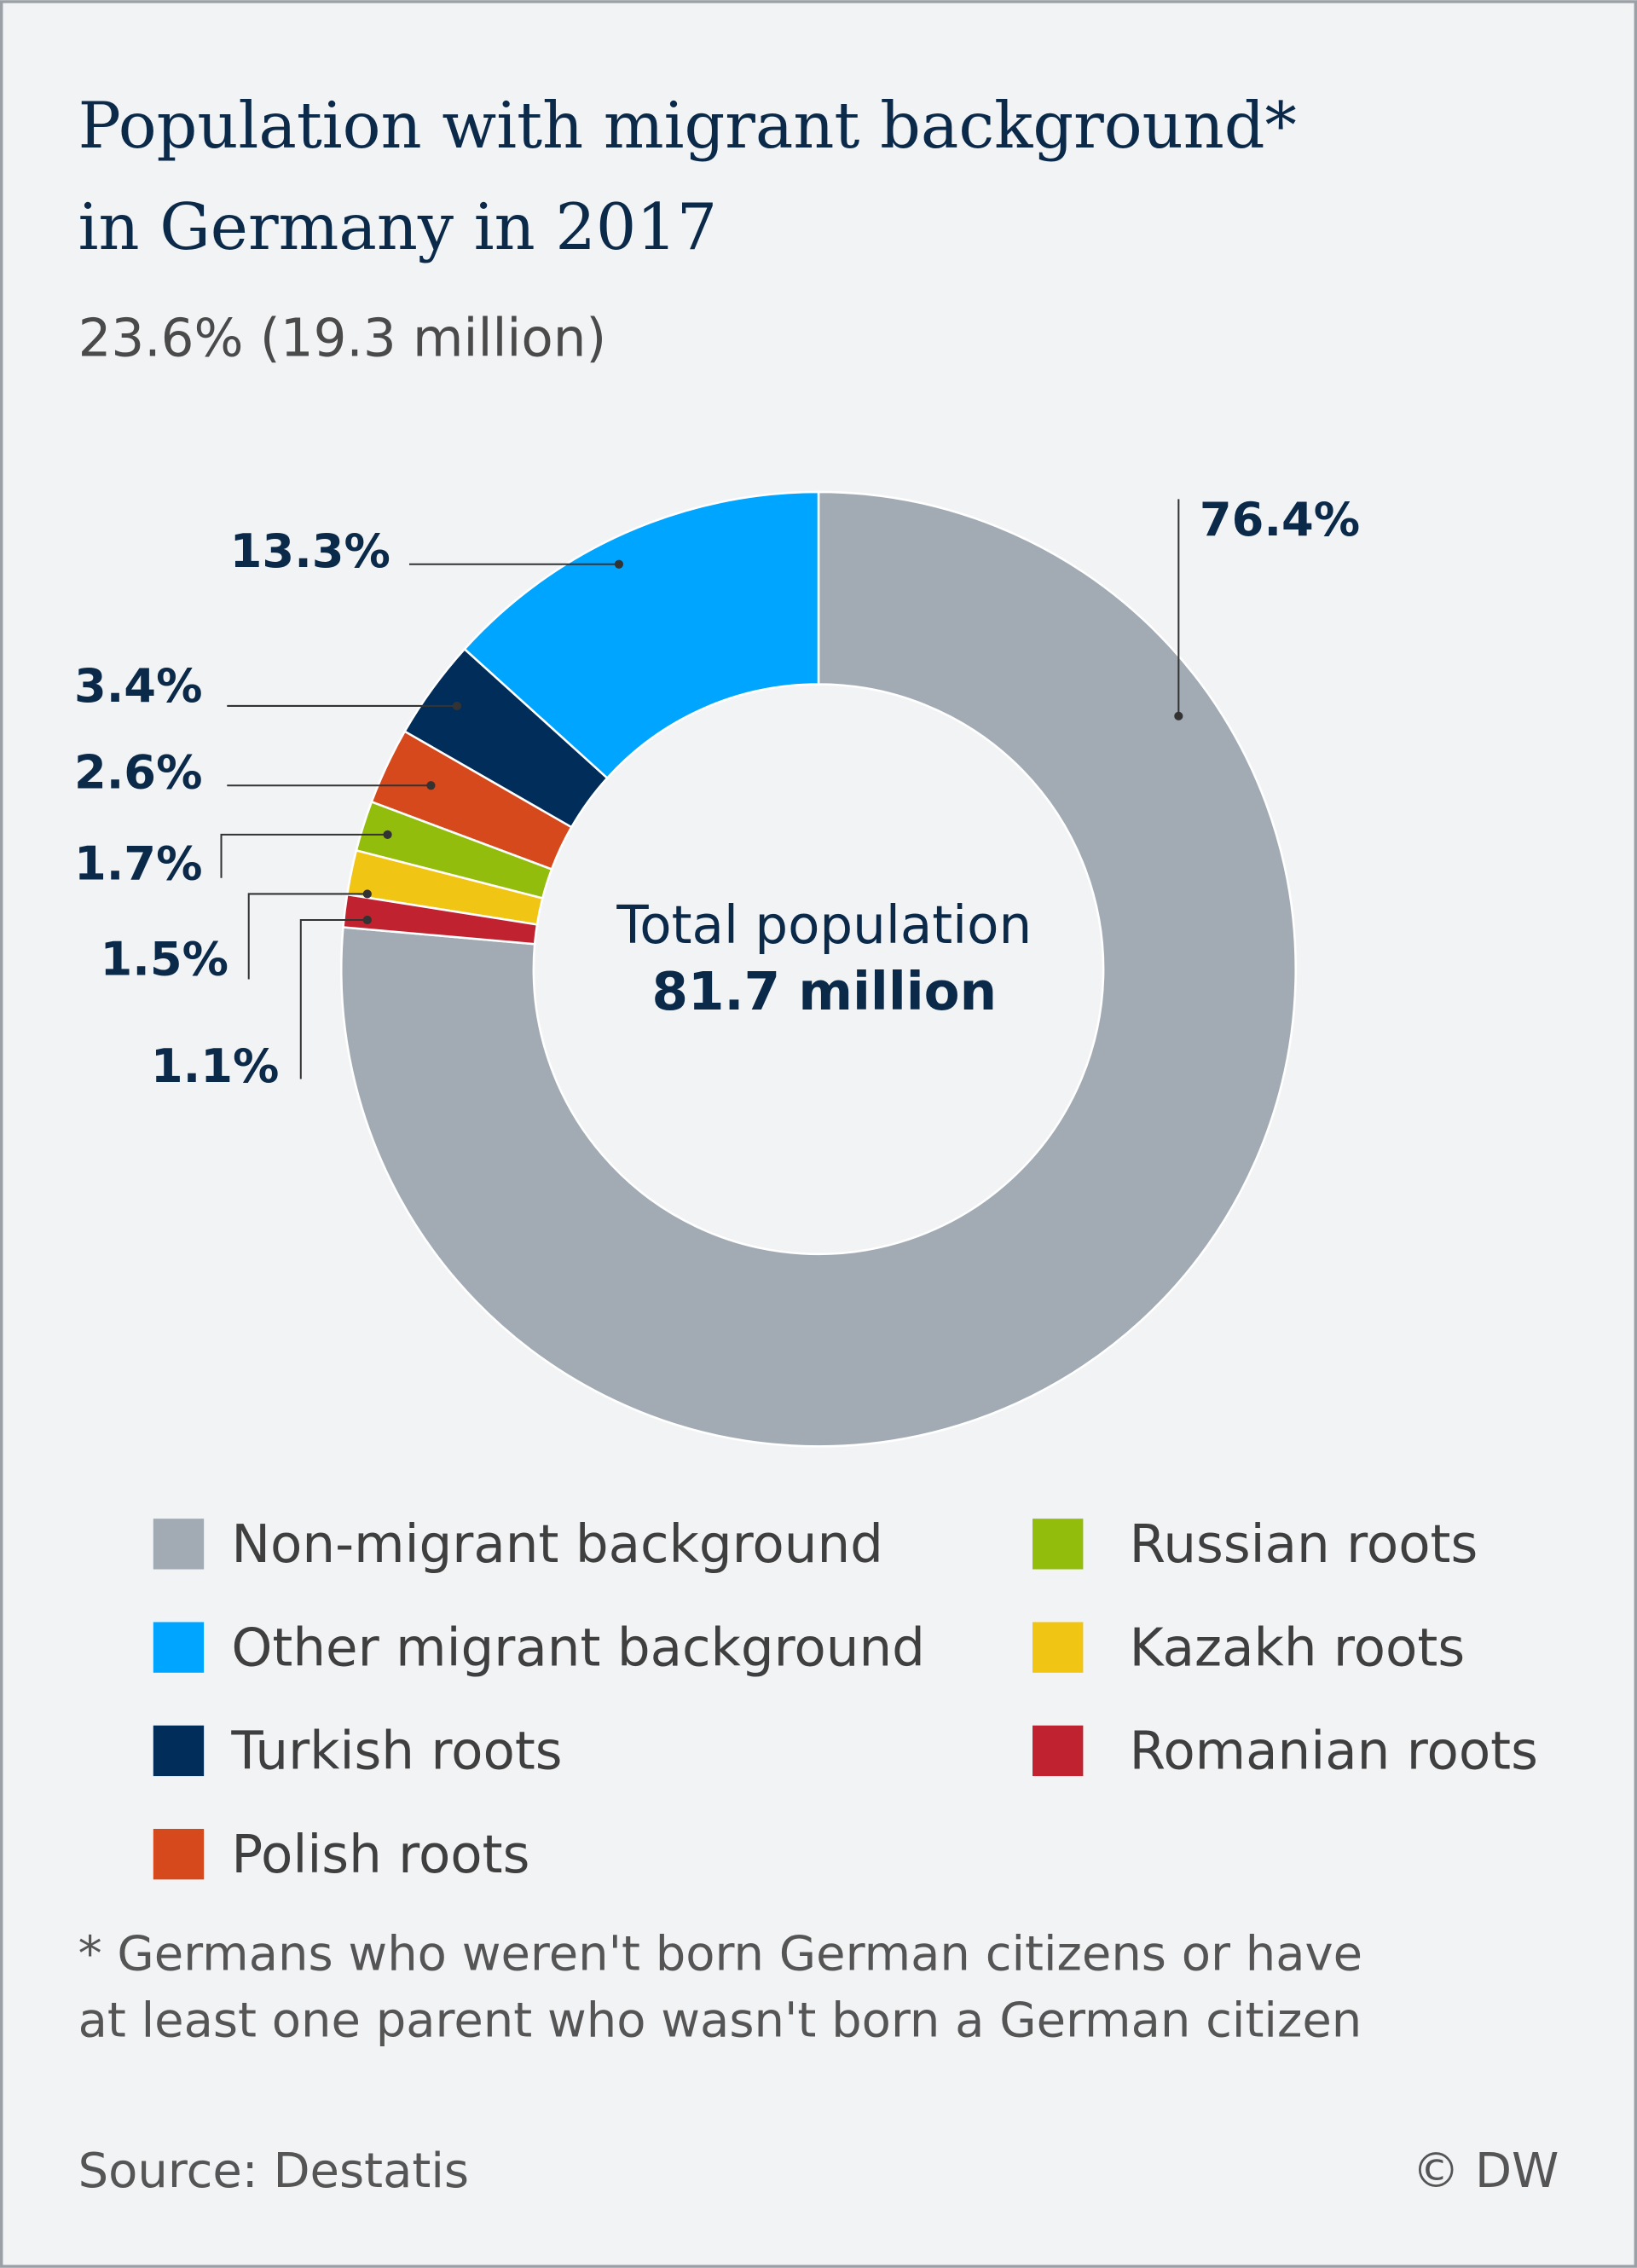  Describe the element at coordinates (273, 2171) in the screenshot. I see `source: Source: Destatis` at that location.